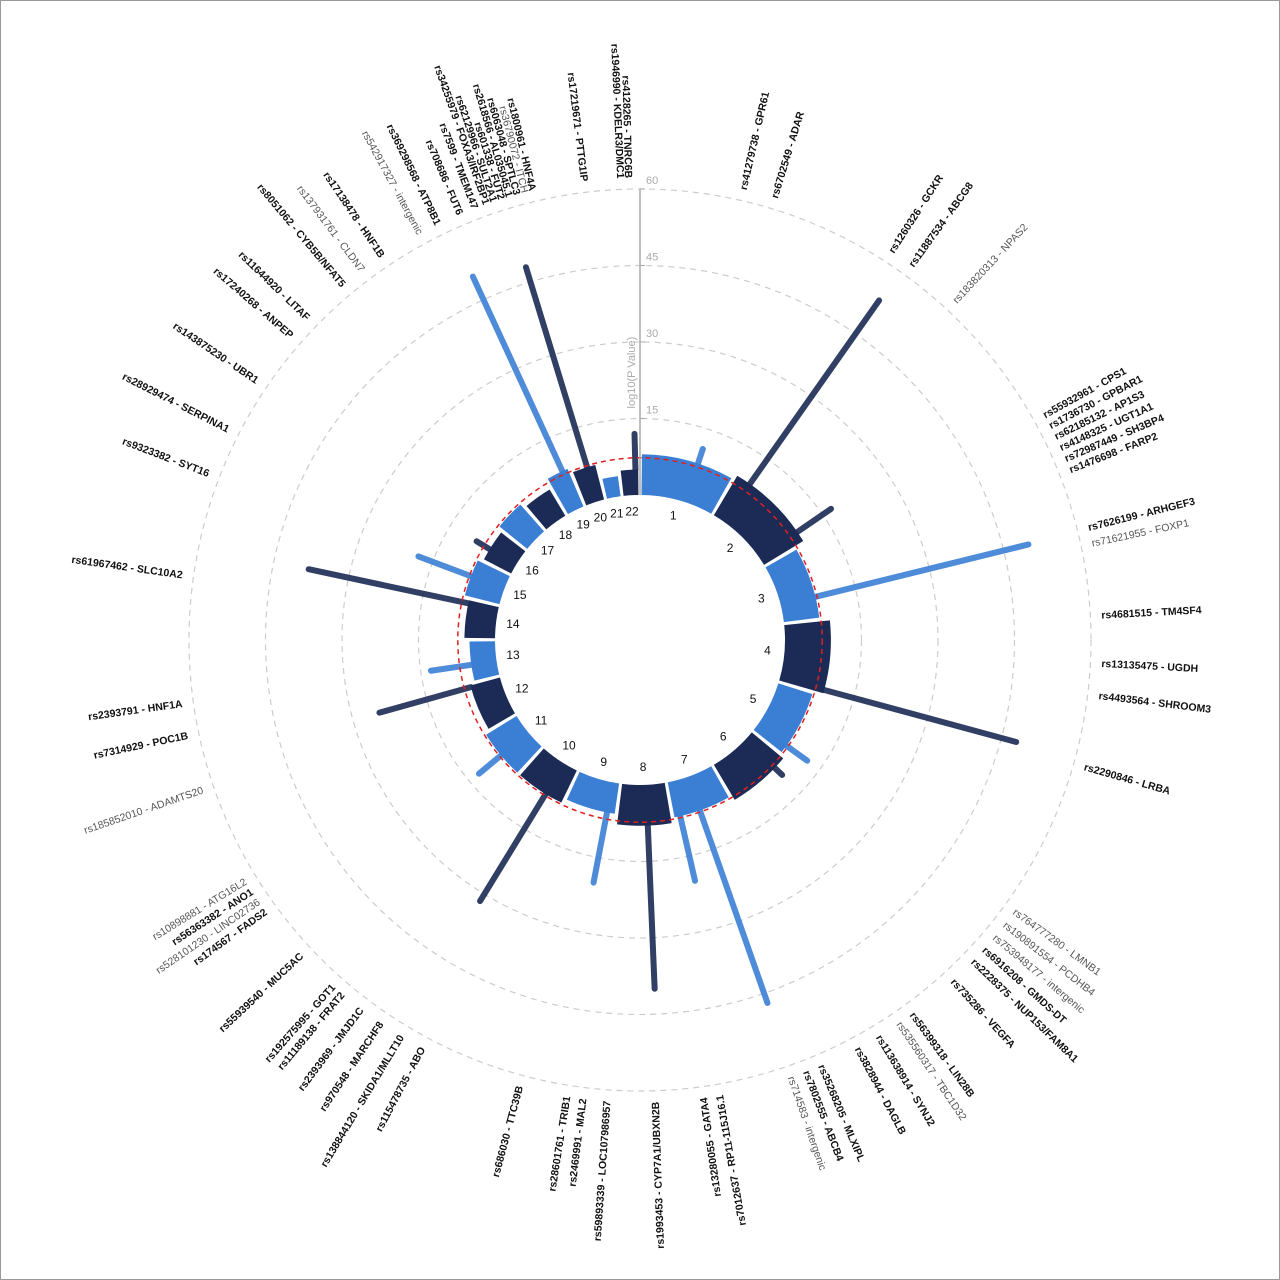 The width and height of the screenshot is (1280, 1280). I want to click on snp-label: rs1993453 - CYP7A1/UBXN2B, so click(658, 1175).